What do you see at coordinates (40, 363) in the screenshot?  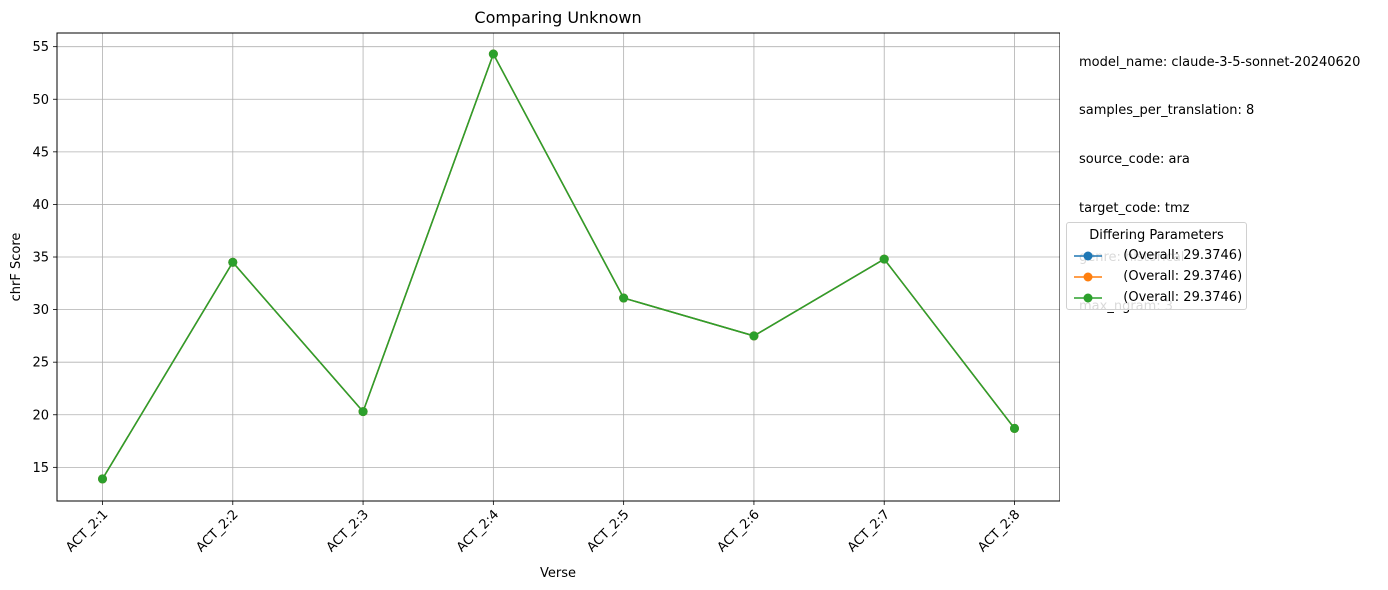 I see `y-tick-label: 25` at bounding box center [40, 363].